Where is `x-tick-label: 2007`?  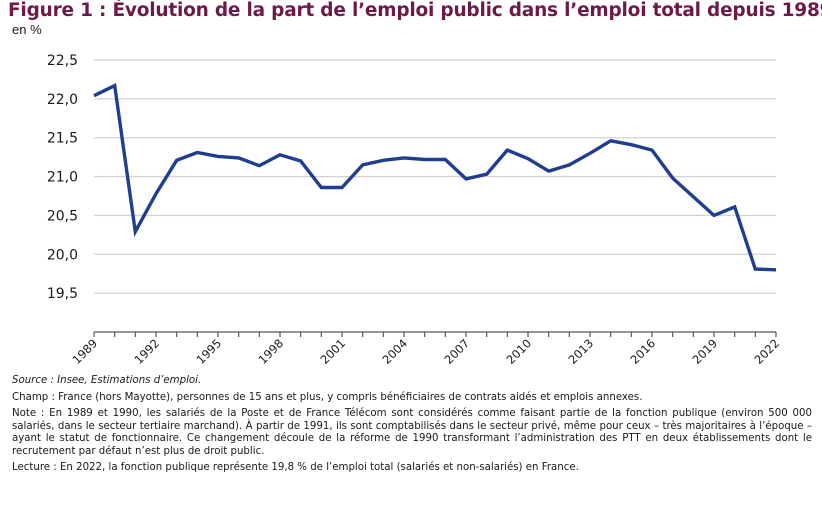 x-tick-label: 2007 is located at coordinates (457, 351).